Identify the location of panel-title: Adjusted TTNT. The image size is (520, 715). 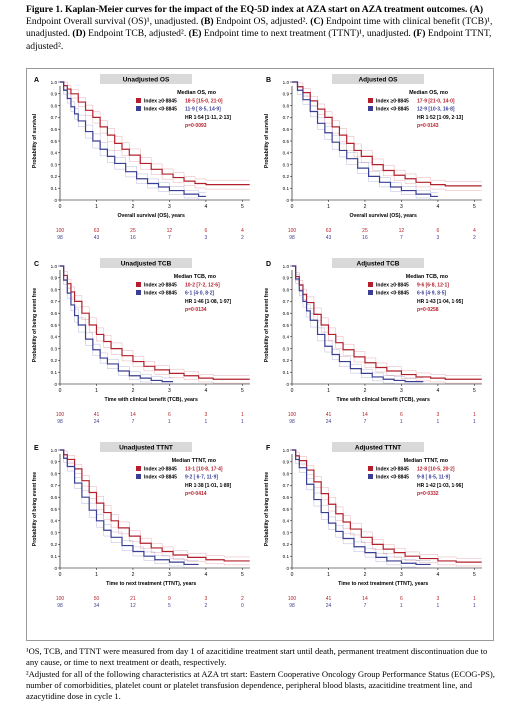
(378, 448).